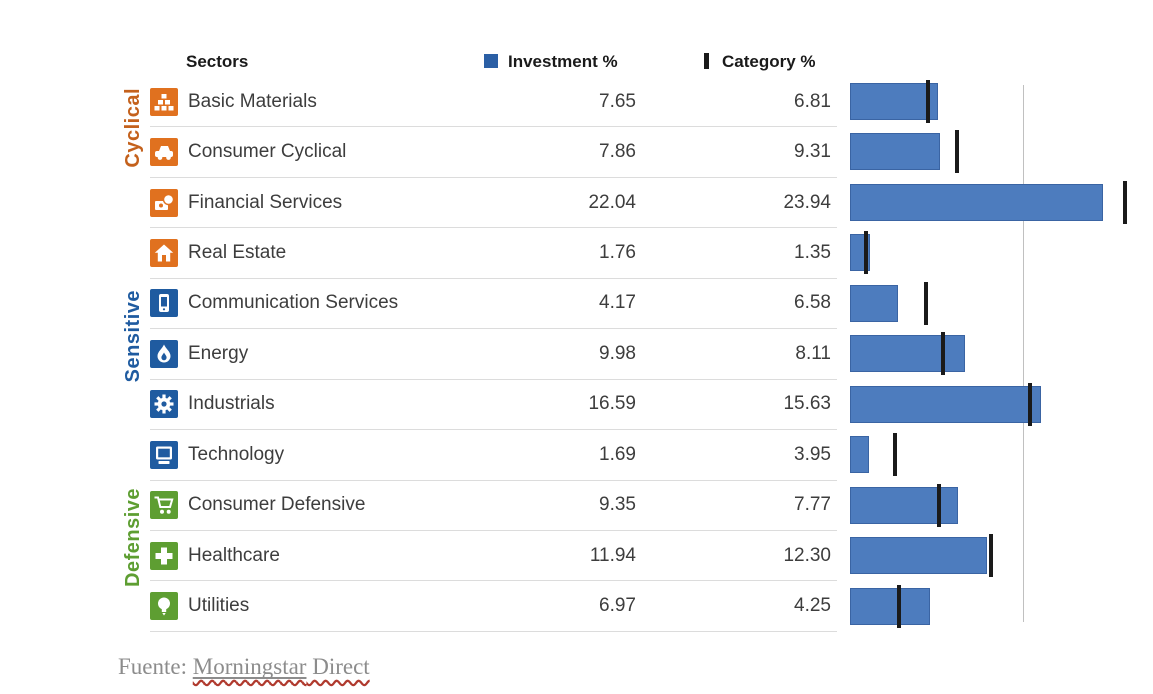  I want to click on sector-name: Energy, so click(218, 353).